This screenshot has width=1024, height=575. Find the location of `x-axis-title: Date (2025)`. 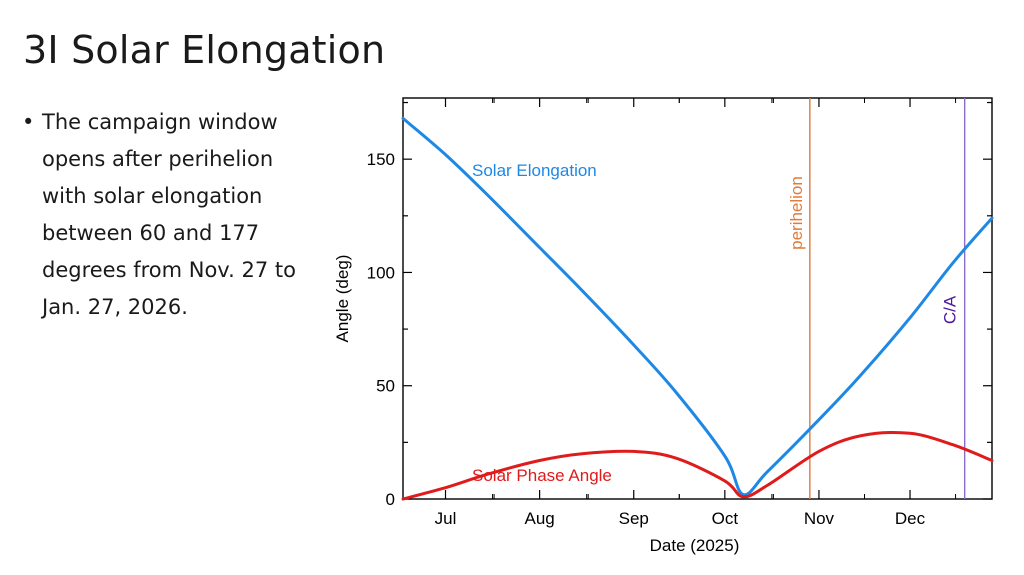

x-axis-title: Date (2025) is located at coordinates (695, 545).